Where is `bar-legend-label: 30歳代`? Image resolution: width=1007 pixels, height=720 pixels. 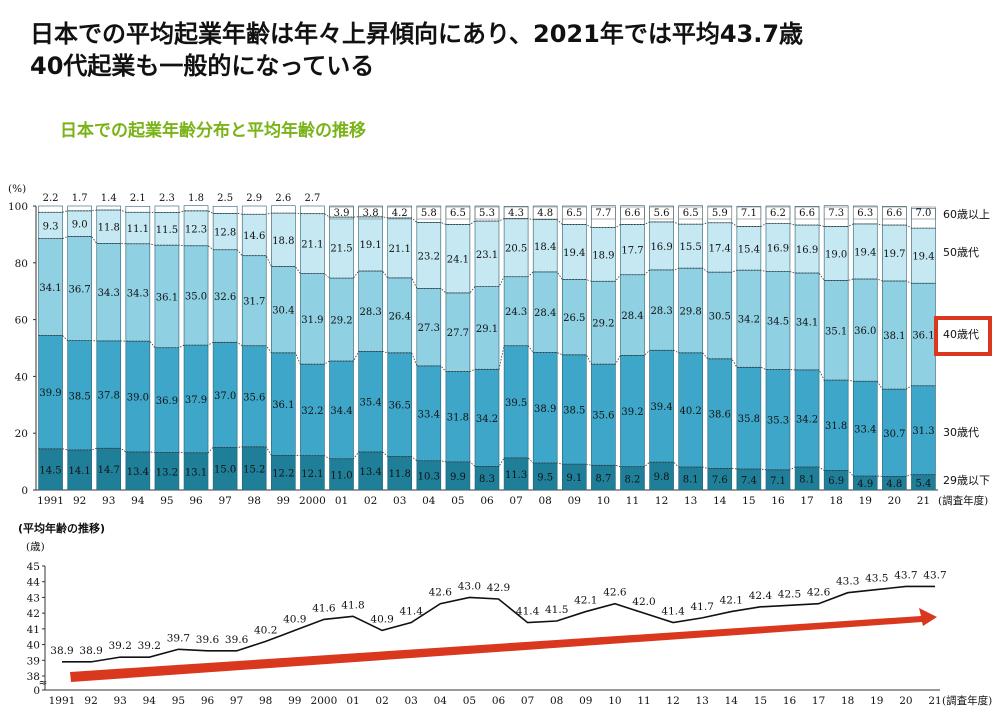 bar-legend-label: 30歳代 is located at coordinates (961, 432).